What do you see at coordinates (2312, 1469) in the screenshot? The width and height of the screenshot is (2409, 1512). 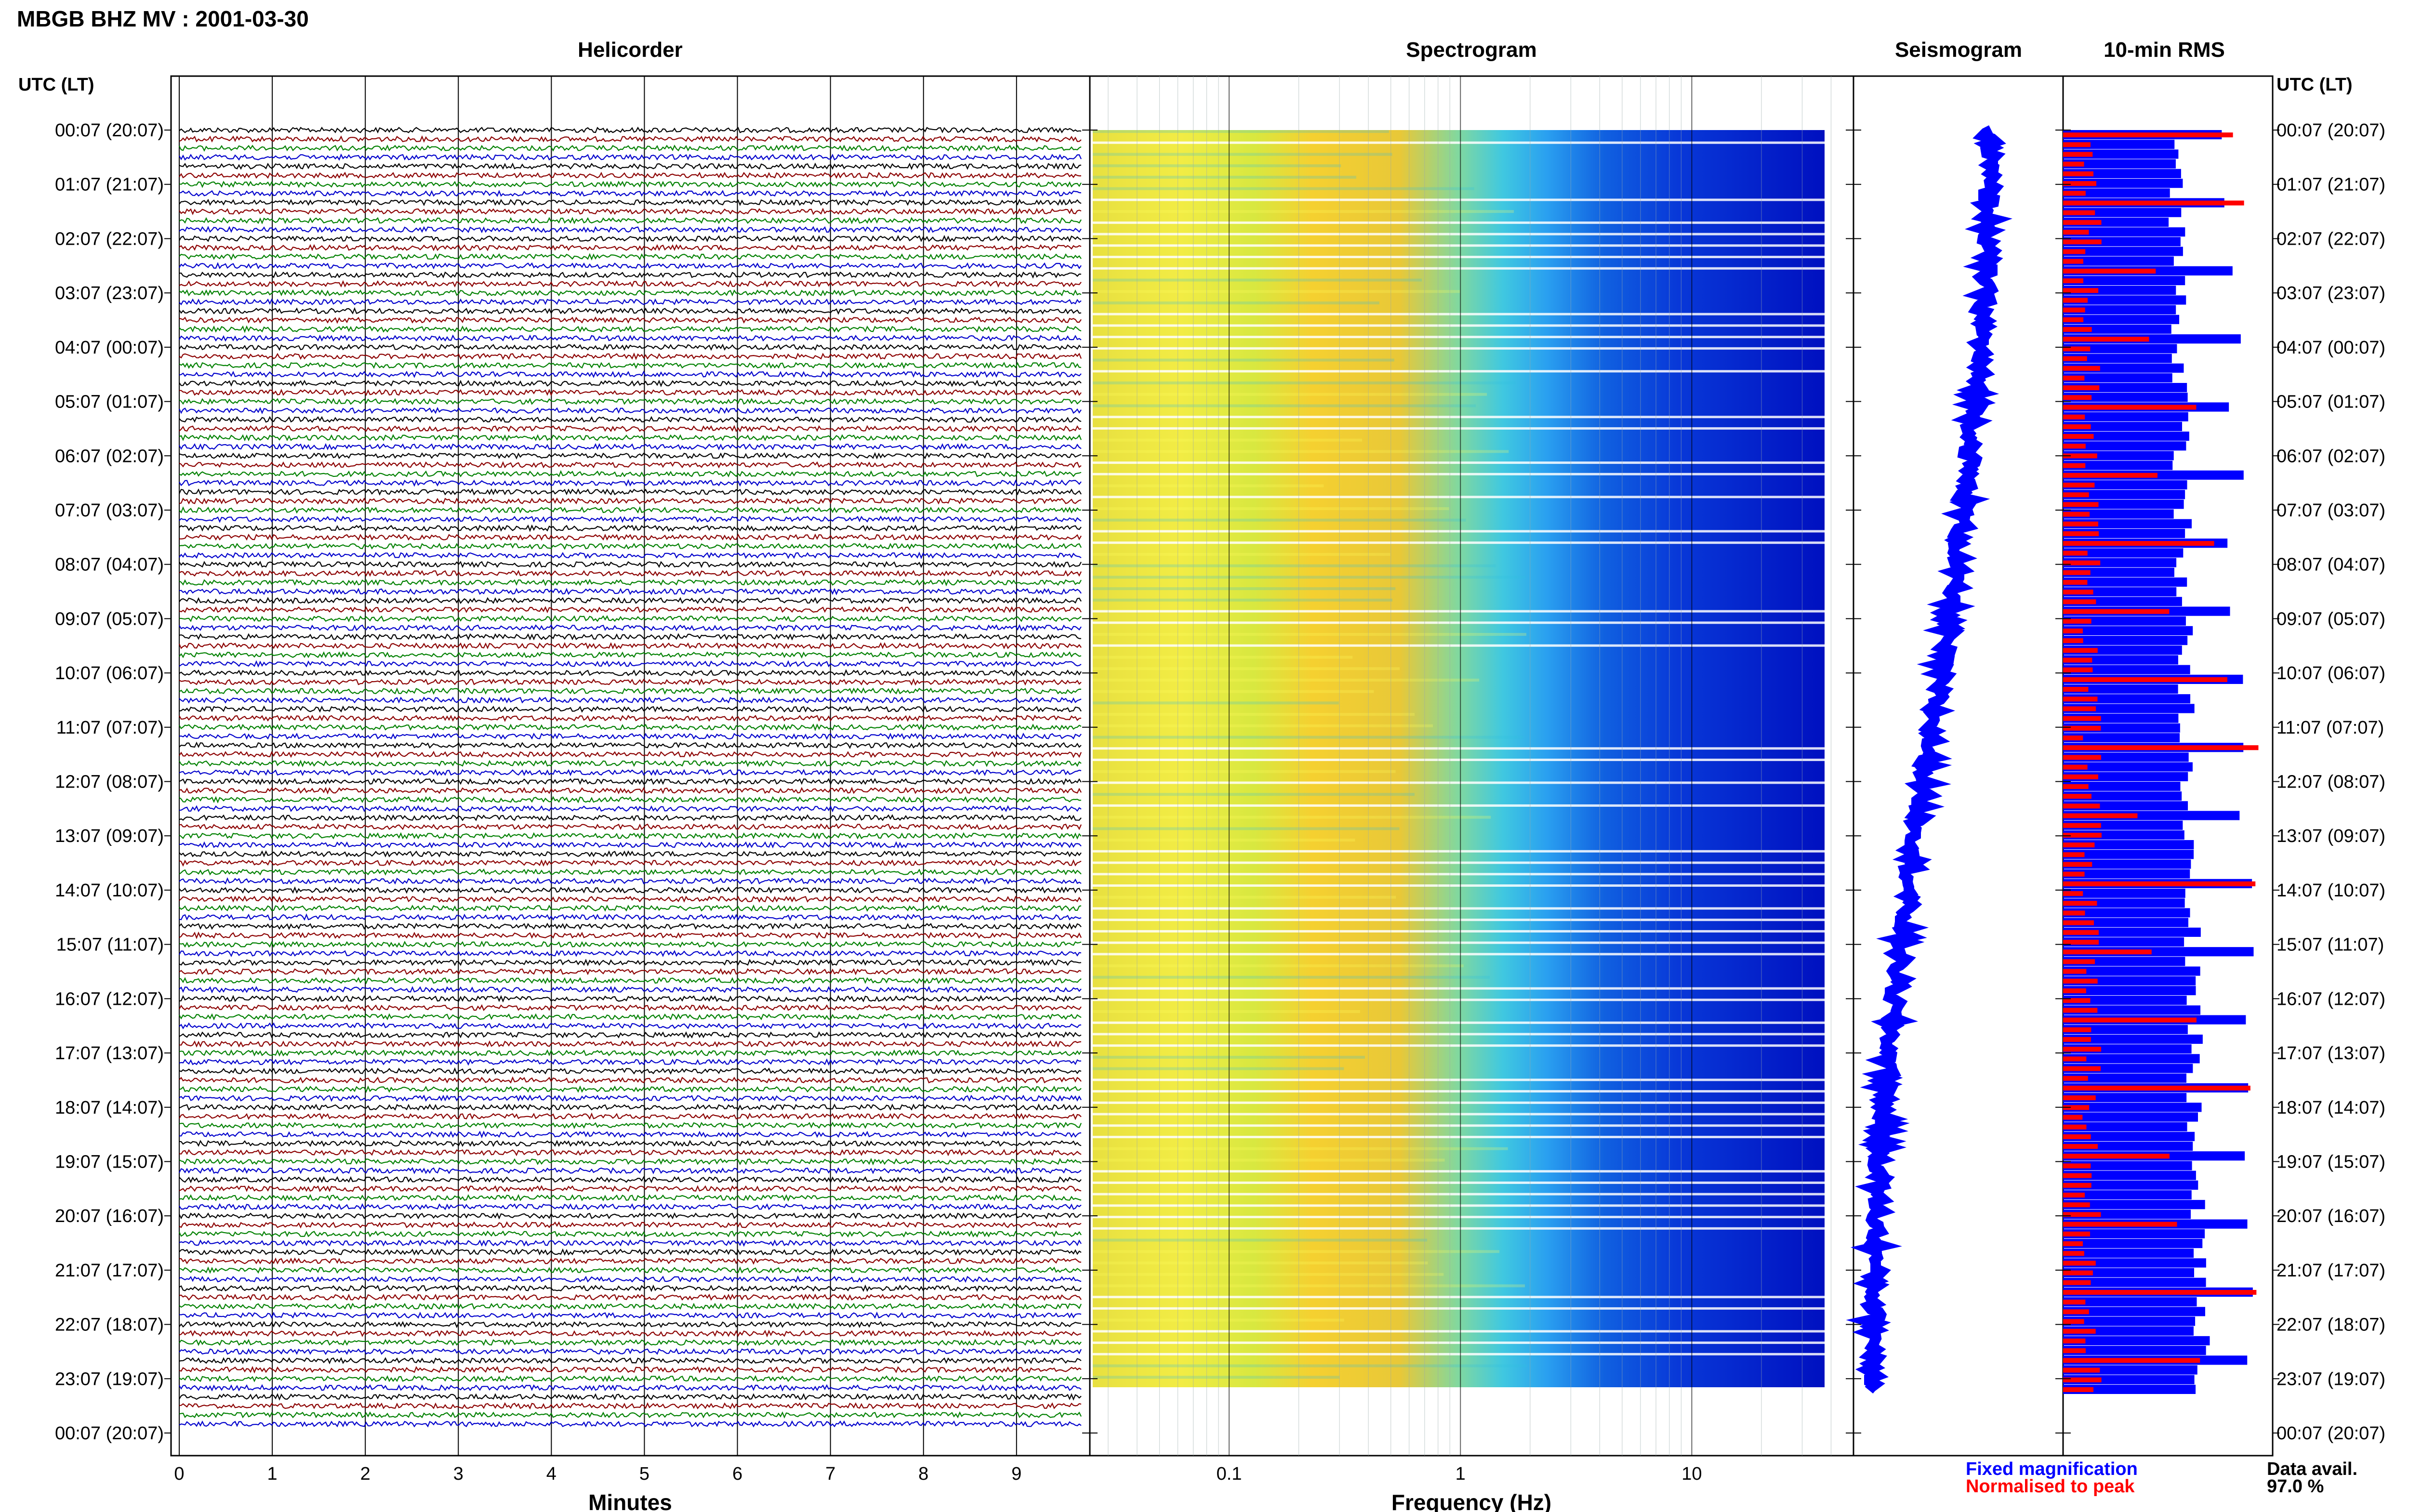 I see `data-availability-label: Data avail.` at bounding box center [2312, 1469].